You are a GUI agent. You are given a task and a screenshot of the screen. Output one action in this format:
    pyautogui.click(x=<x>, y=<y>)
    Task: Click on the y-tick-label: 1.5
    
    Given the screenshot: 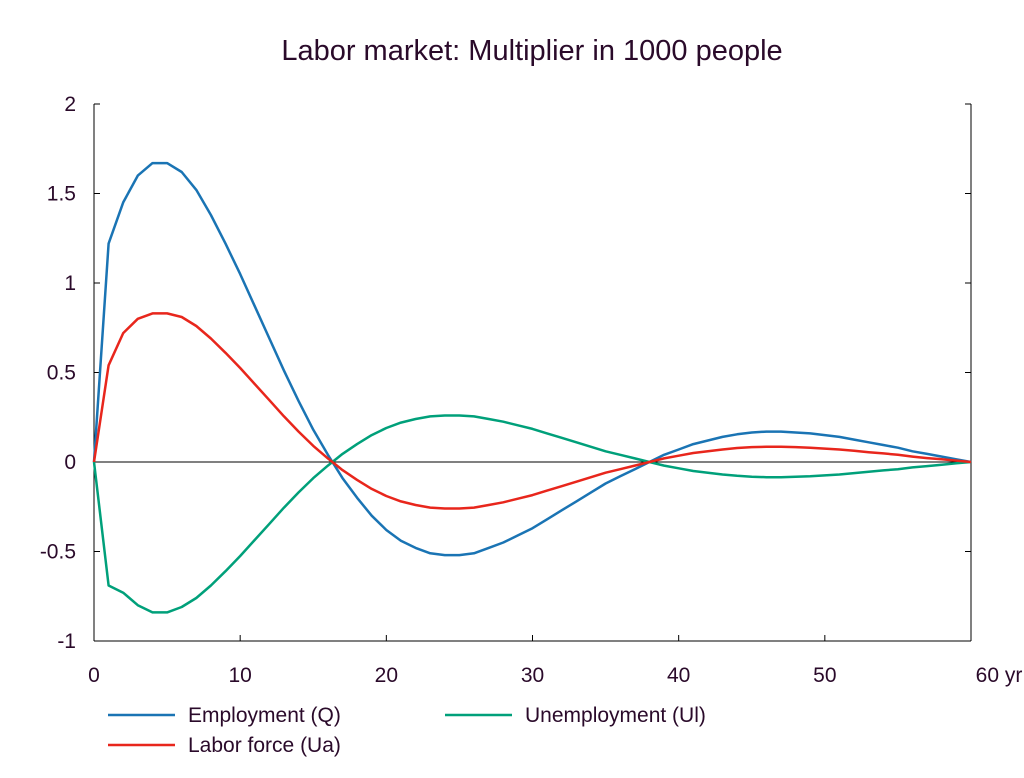 What is the action you would take?
    pyautogui.click(x=61, y=194)
    